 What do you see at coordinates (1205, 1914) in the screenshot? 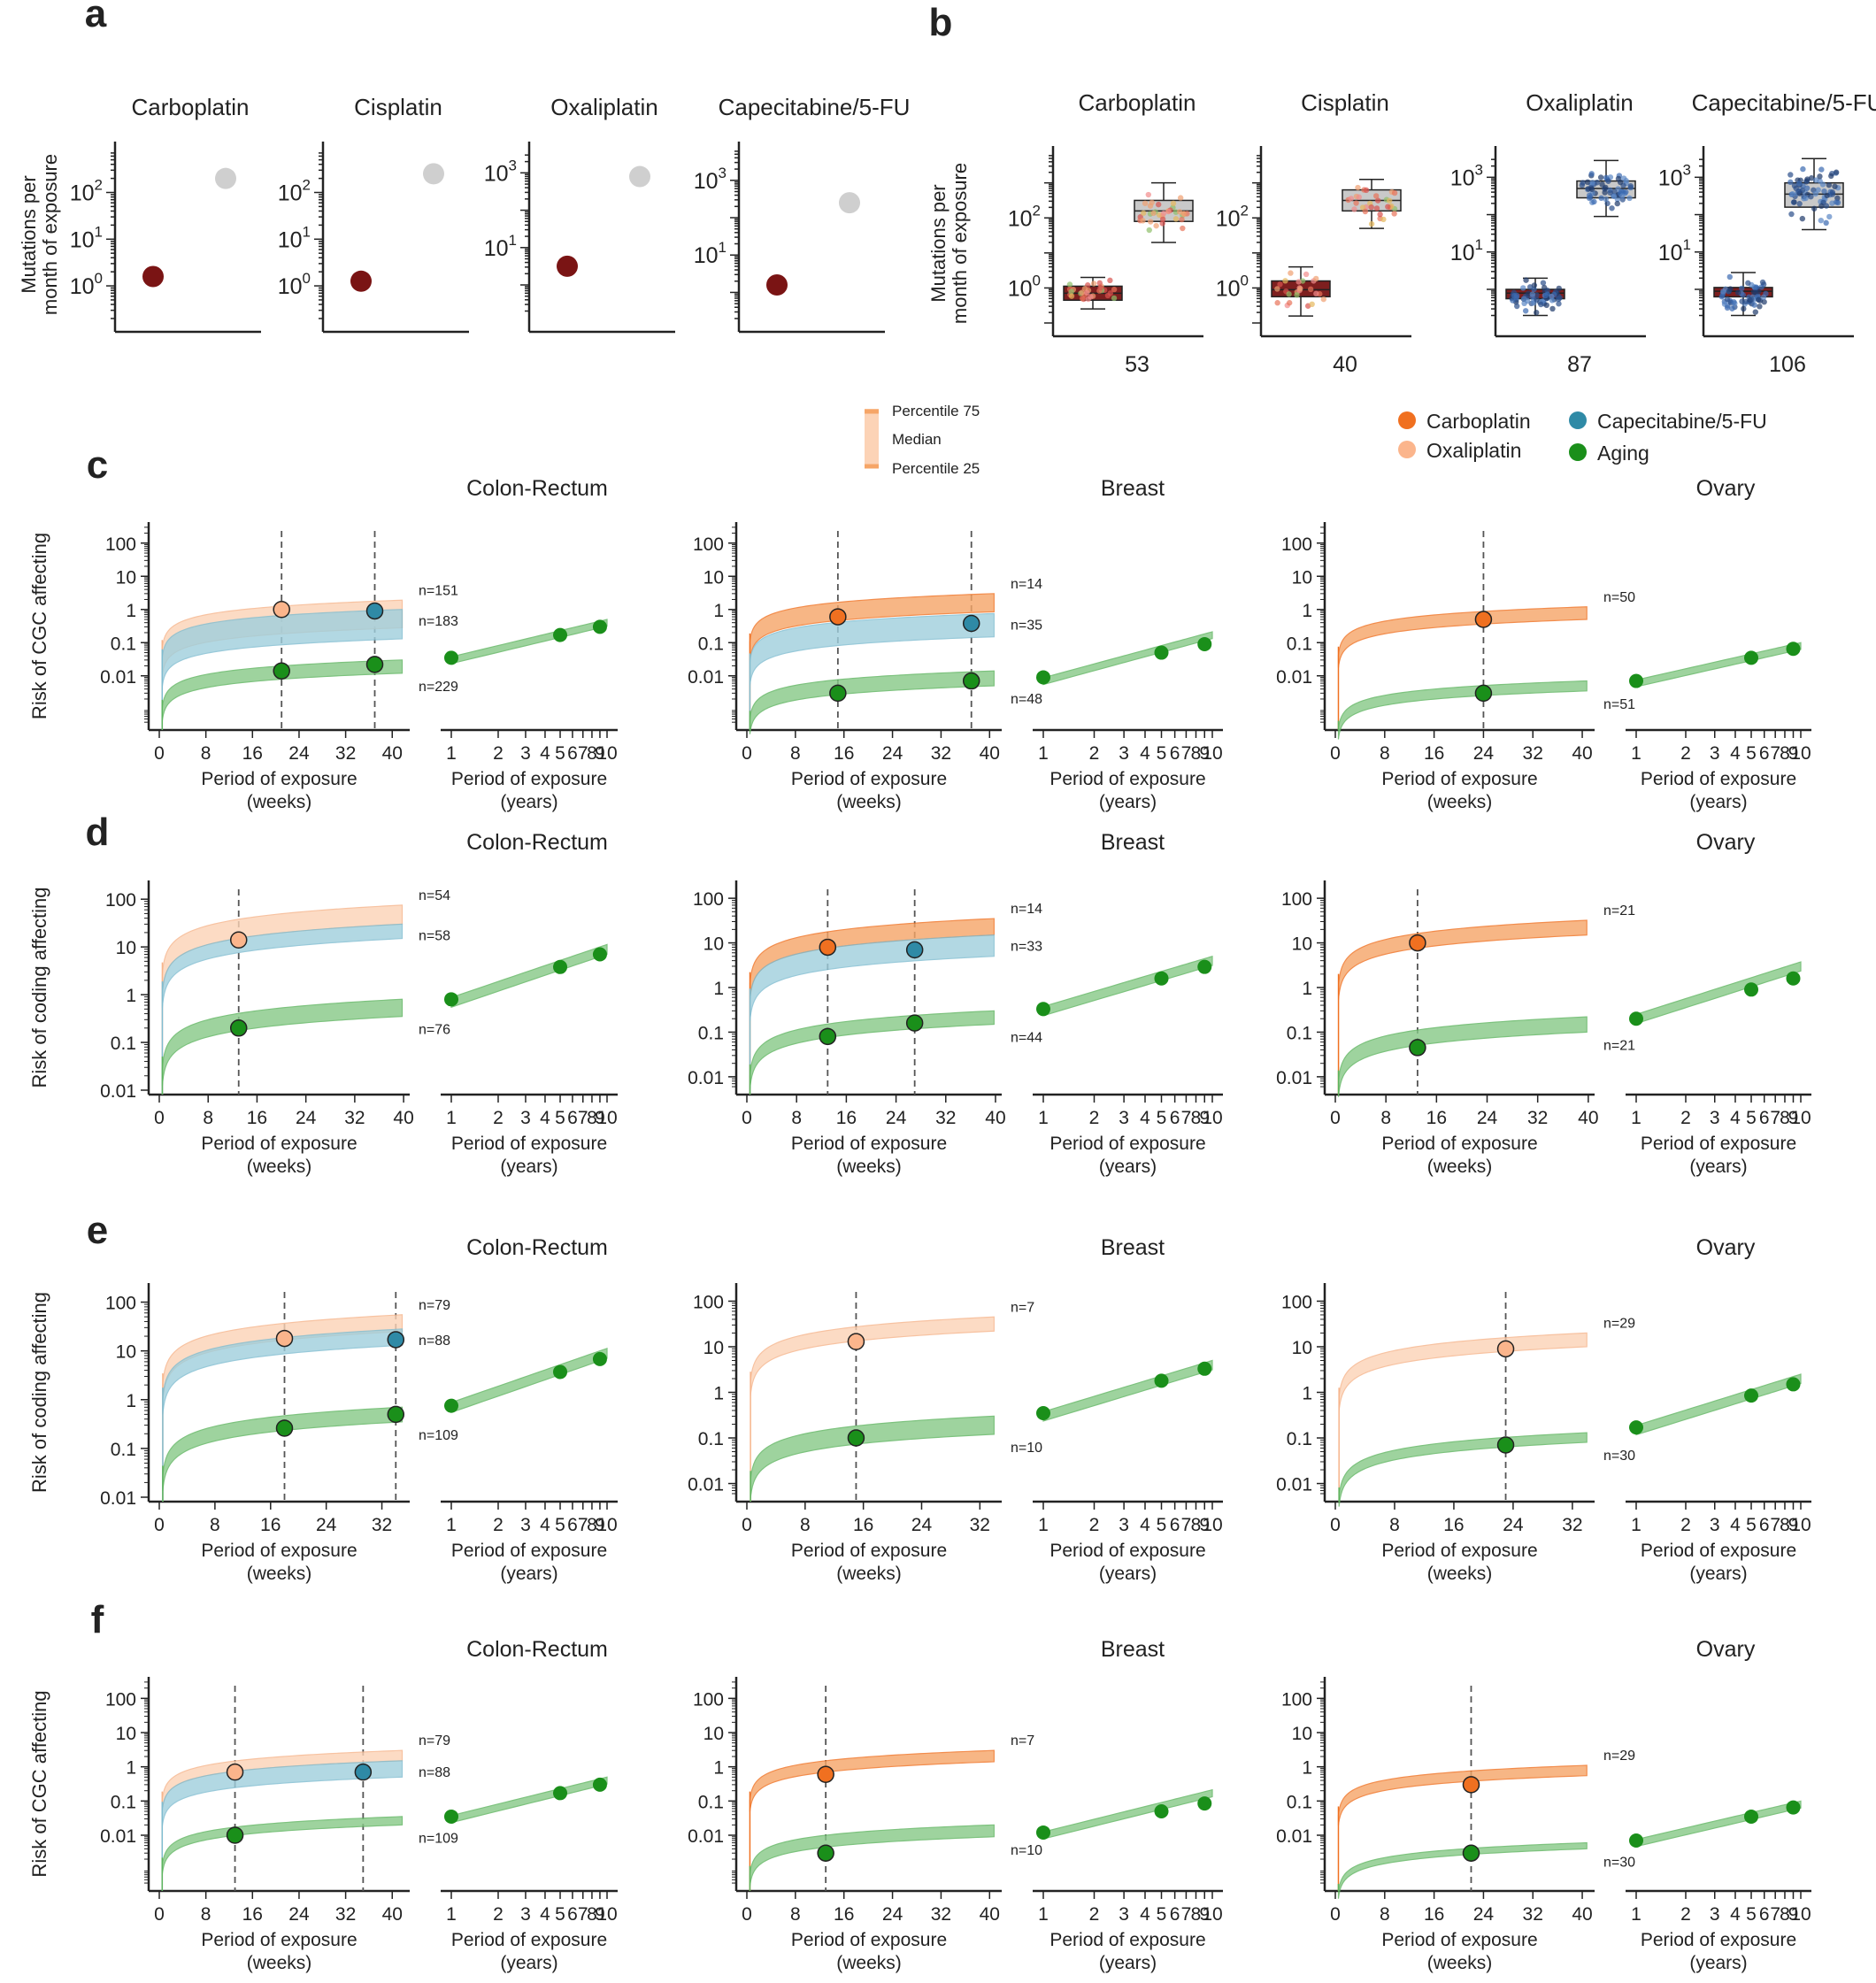
I see `x-tick-label: 9` at bounding box center [1205, 1914].